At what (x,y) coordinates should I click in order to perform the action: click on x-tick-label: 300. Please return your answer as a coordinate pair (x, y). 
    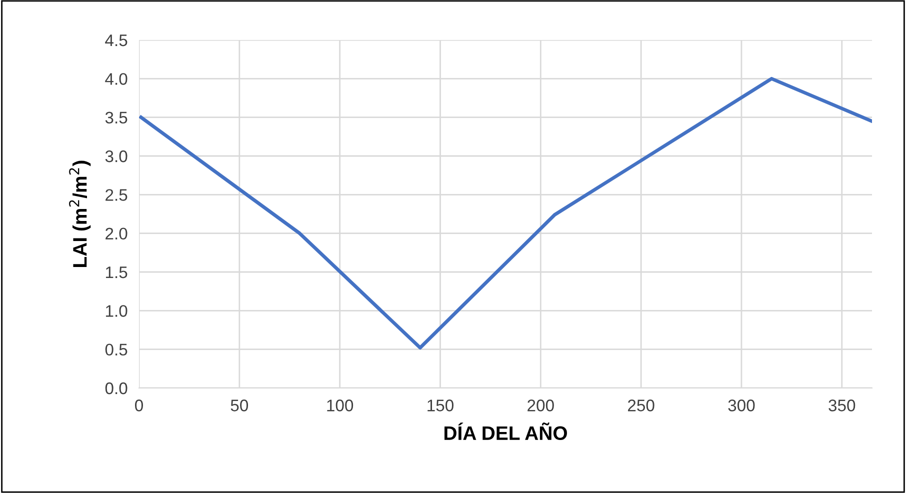
    Looking at the image, I should click on (741, 406).